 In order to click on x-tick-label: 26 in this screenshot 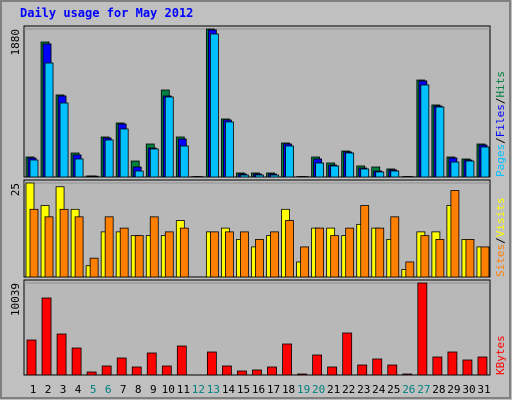, I will do `click(408, 389)`.